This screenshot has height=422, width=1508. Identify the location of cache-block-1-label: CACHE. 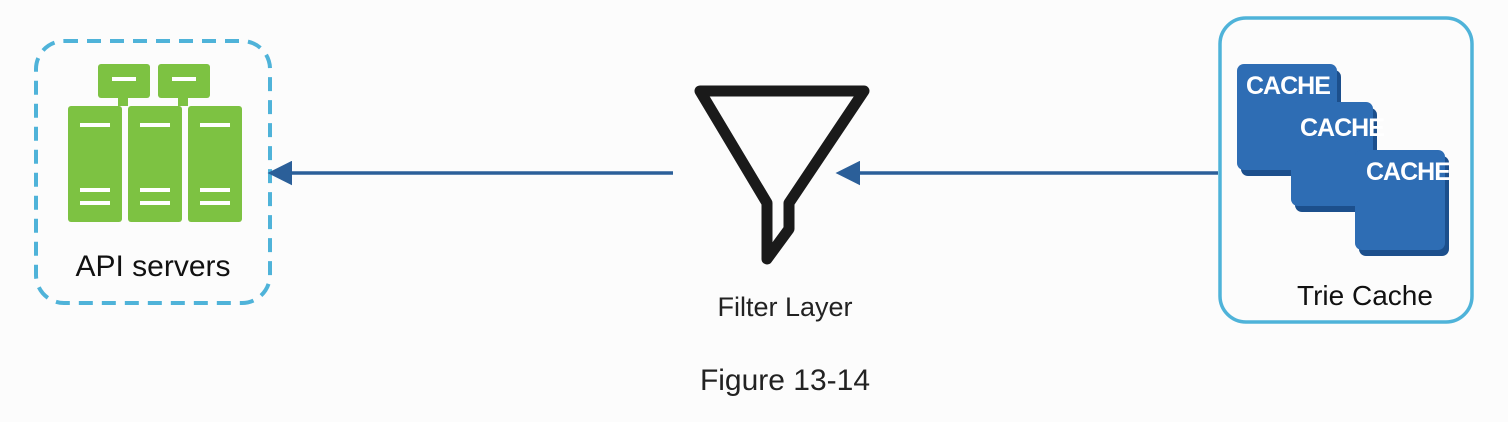
(1288, 86).